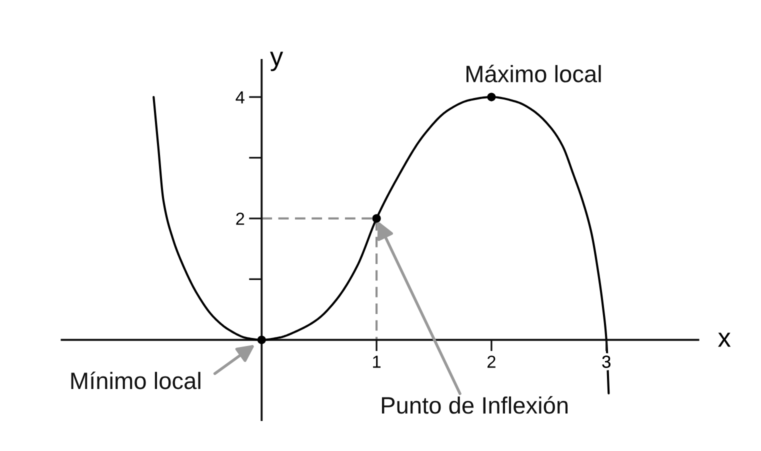 Image resolution: width=761 pixels, height=451 pixels. Describe the element at coordinates (277, 62) in the screenshot. I see `y-axis-title: y` at that location.